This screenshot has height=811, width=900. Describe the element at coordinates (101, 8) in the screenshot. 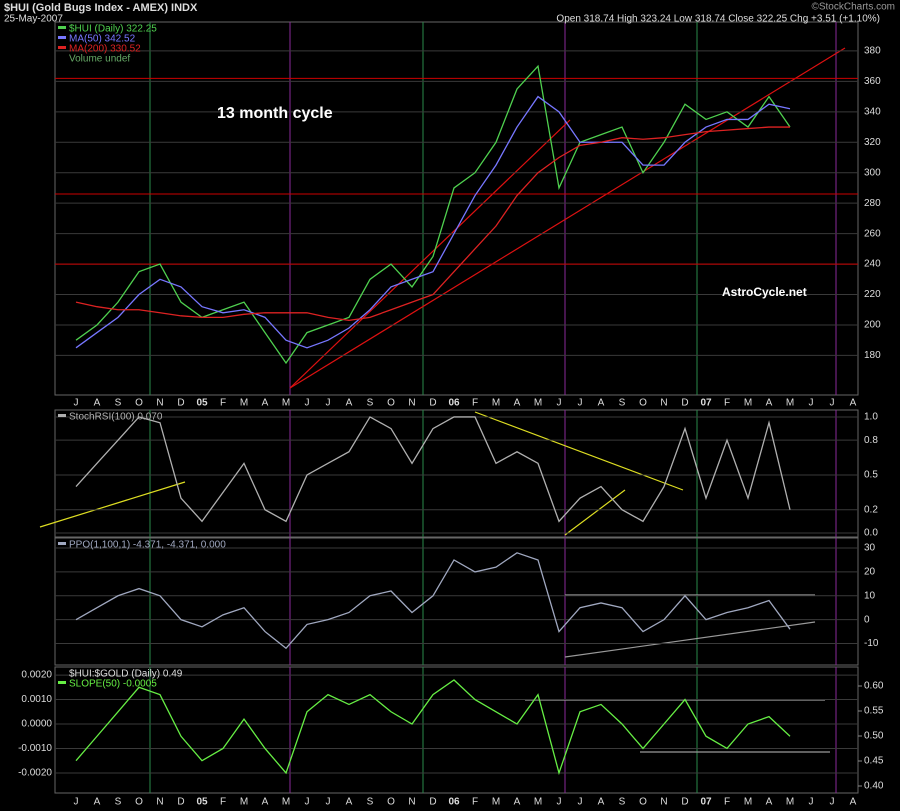

I see `chart-title: $HUI (Gold Bugs Index - AMEX) INDX` at that location.